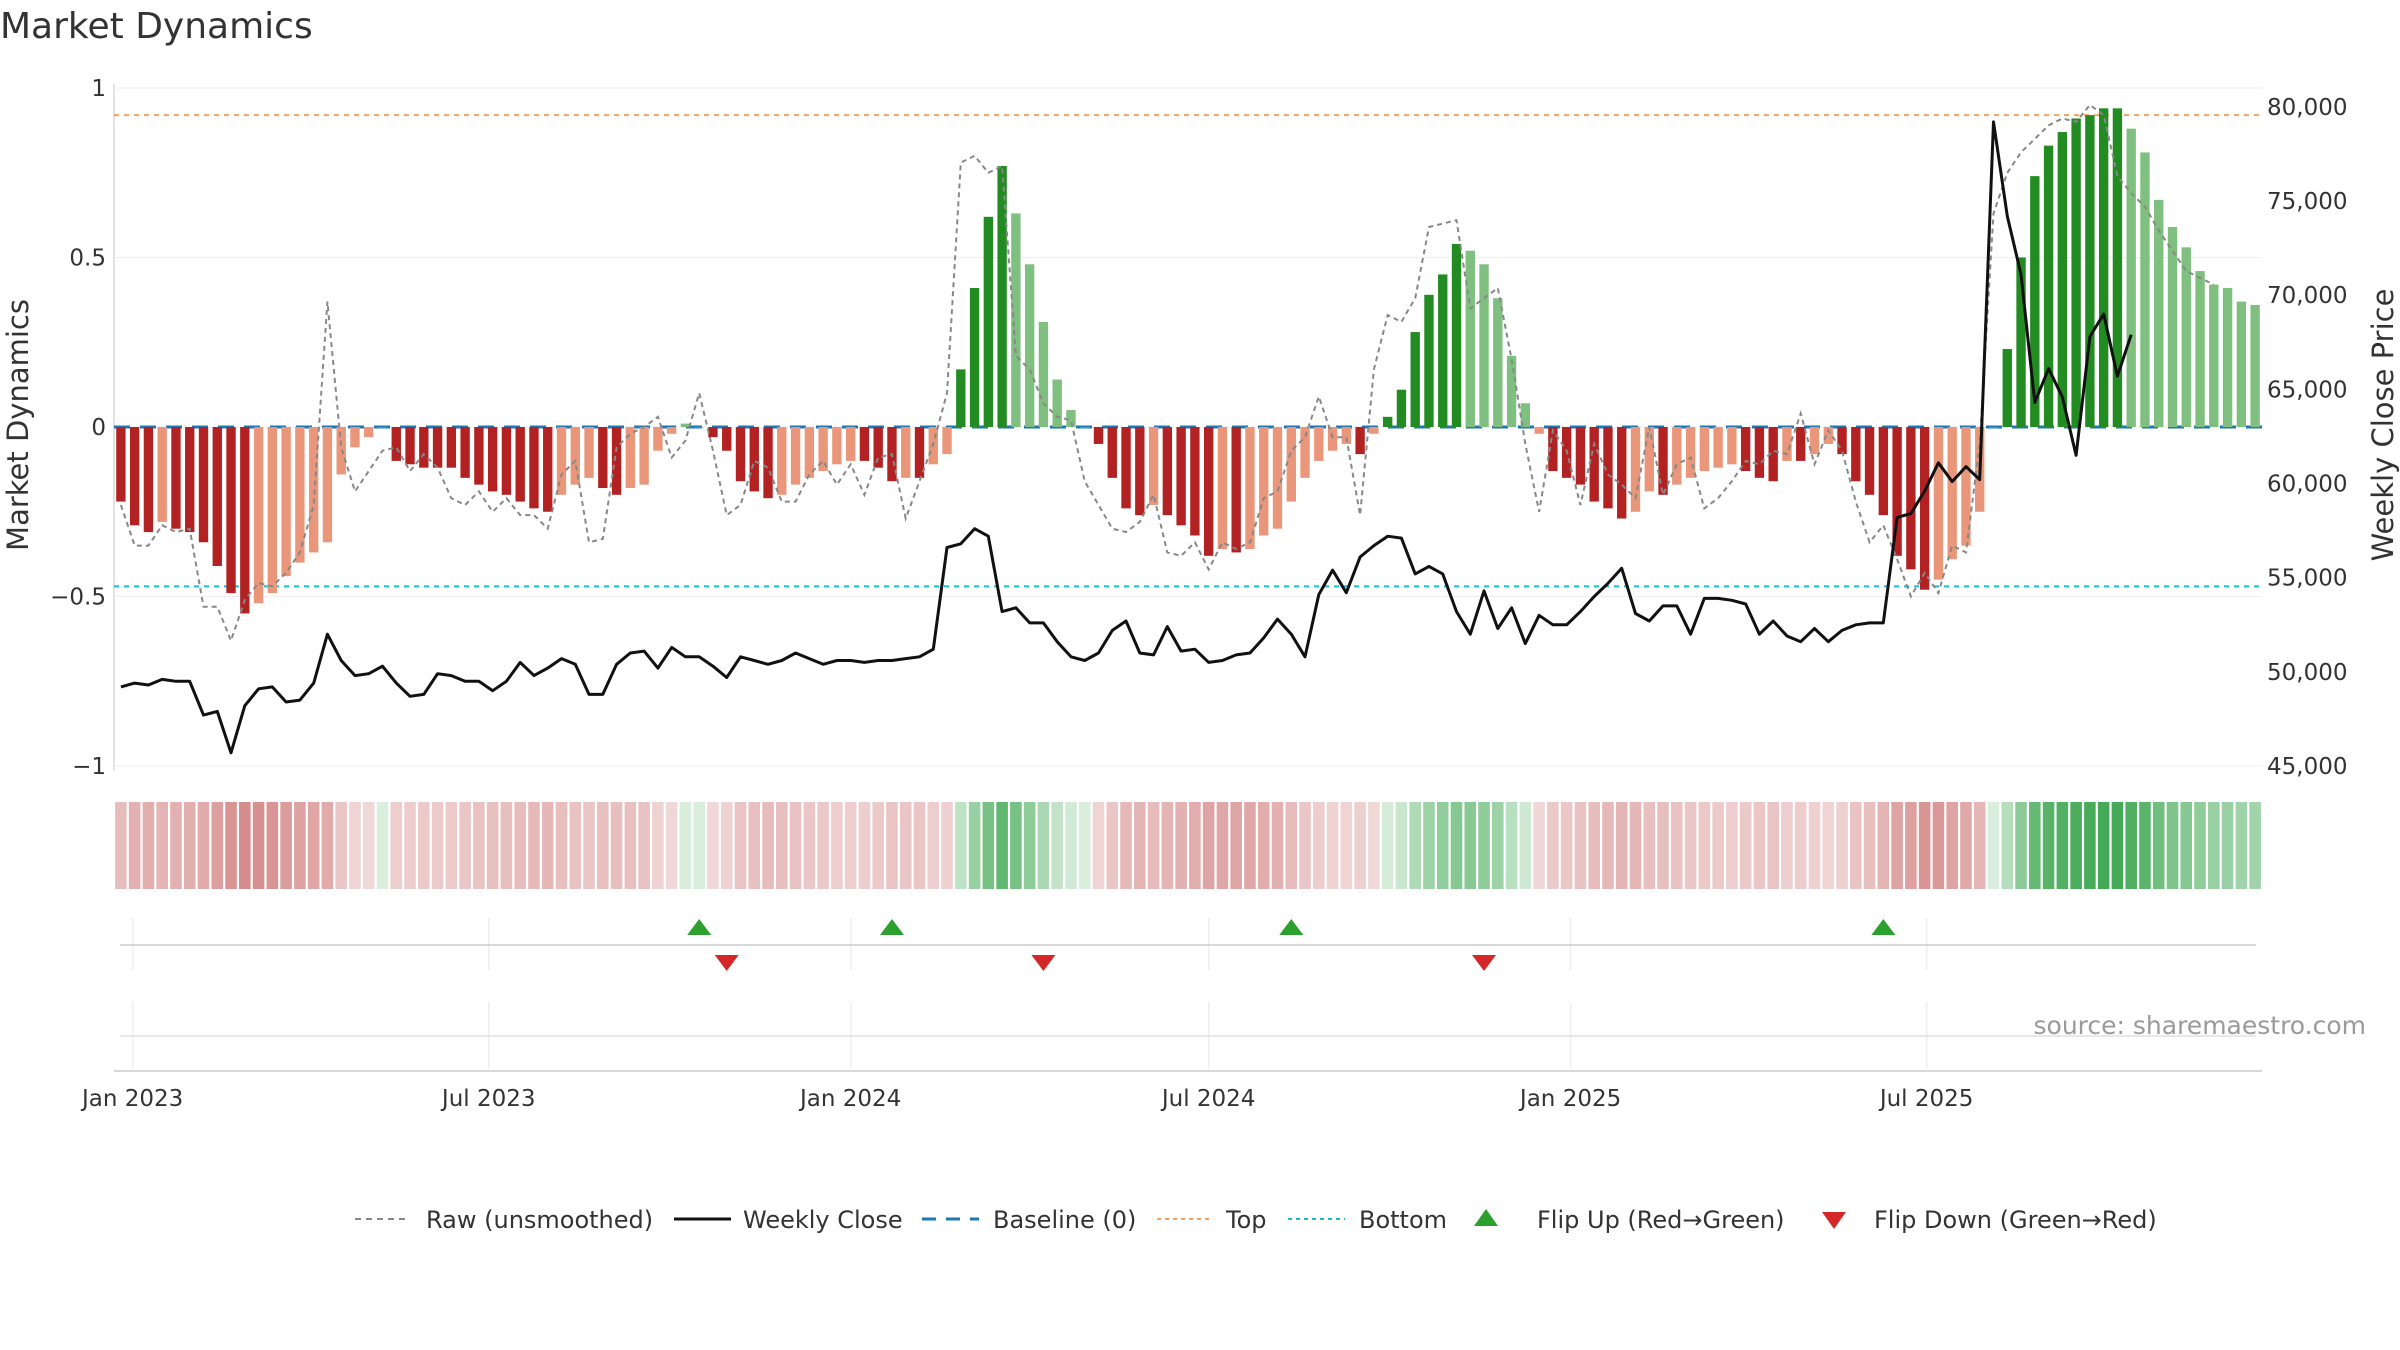 The height and width of the screenshot is (1350, 2400). I want to click on legend-flip-up-label: Flip Up (Red→Green), so click(1661, 1220).